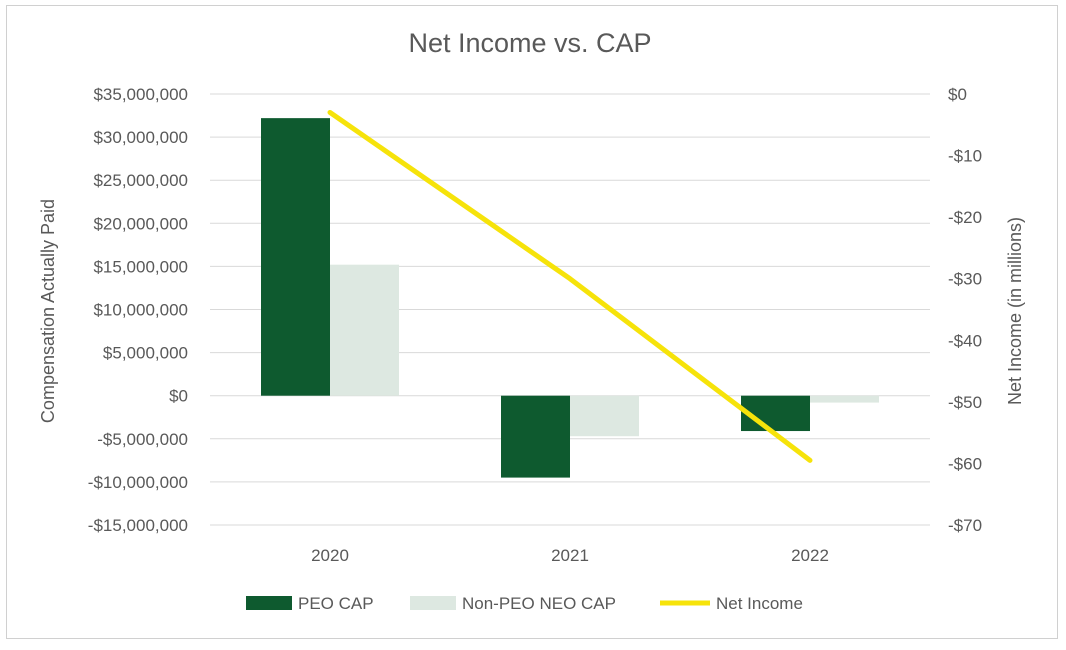 The image size is (1066, 650). Describe the element at coordinates (142, 439) in the screenshot. I see `left-tick-label: -$5,000,000` at that location.